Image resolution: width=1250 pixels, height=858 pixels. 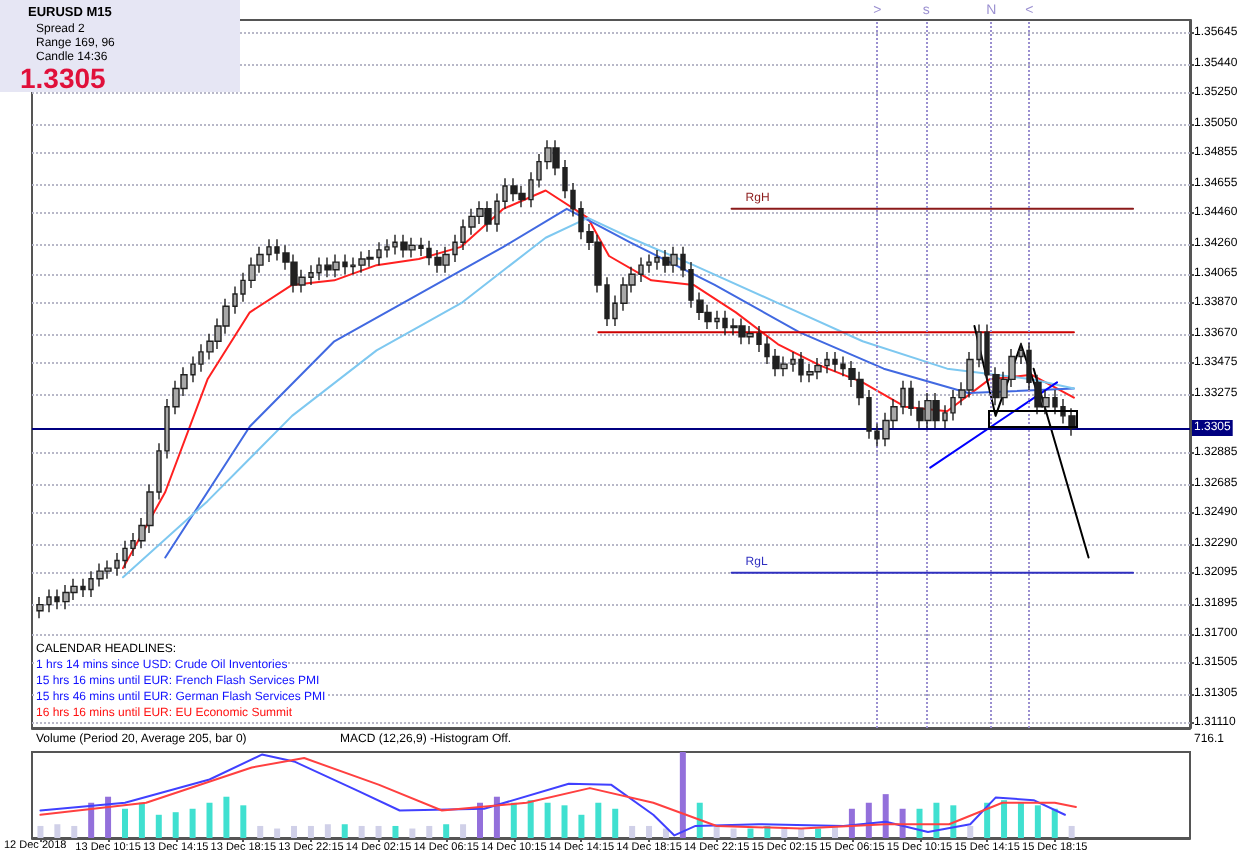 What do you see at coordinates (63, 78) in the screenshot?
I see `annotation: 1.3305` at bounding box center [63, 78].